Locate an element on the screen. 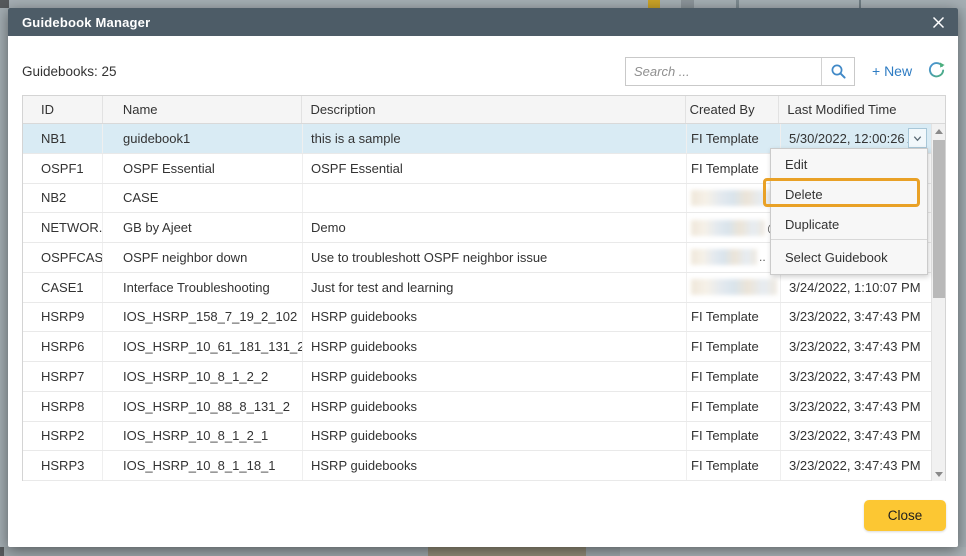 The image size is (966, 556). scroll-up-arrow-icon is located at coordinates (939, 131).